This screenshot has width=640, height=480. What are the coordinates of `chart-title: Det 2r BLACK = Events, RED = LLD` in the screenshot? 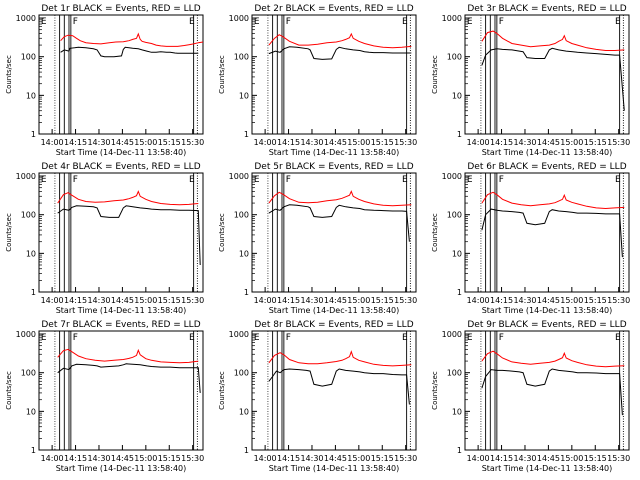 It's located at (333, 9).